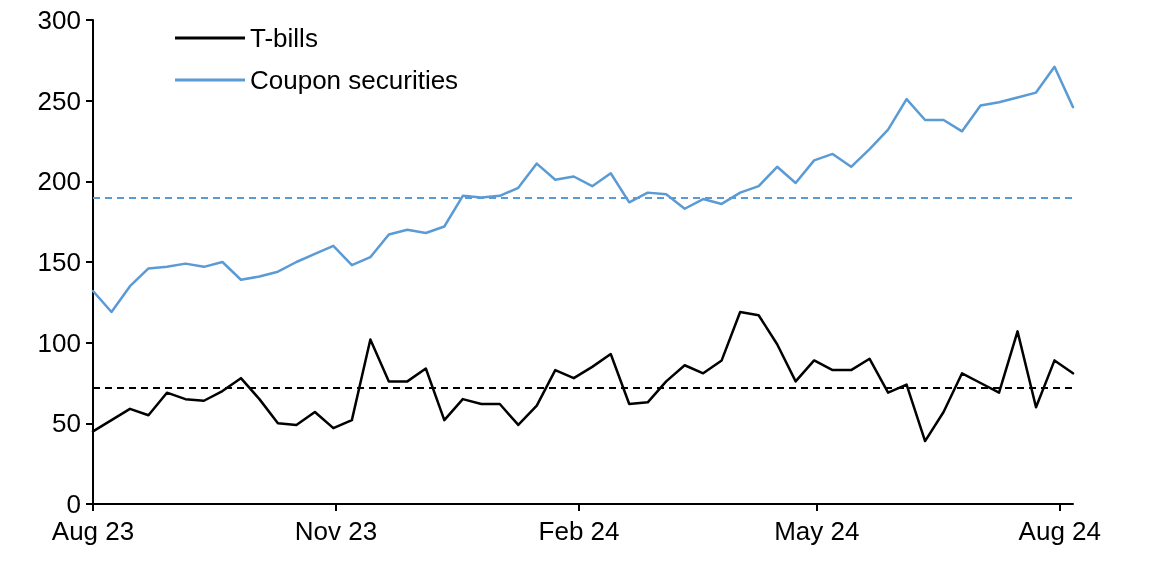 The height and width of the screenshot is (583, 1152). What do you see at coordinates (354, 80) in the screenshot?
I see `legend-label: Coupon securities` at bounding box center [354, 80].